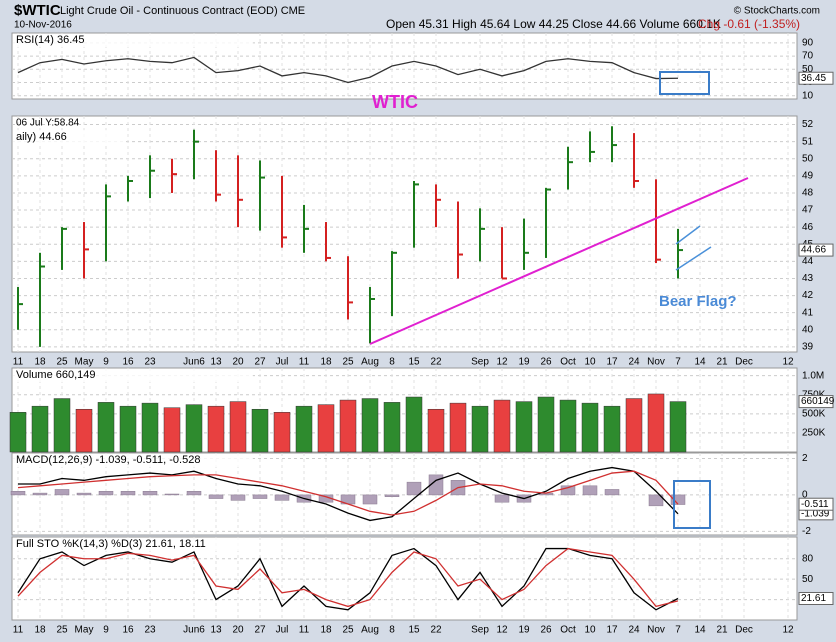 The width and height of the screenshot is (836, 642). I want to click on annotation: WTIC, so click(395, 102).